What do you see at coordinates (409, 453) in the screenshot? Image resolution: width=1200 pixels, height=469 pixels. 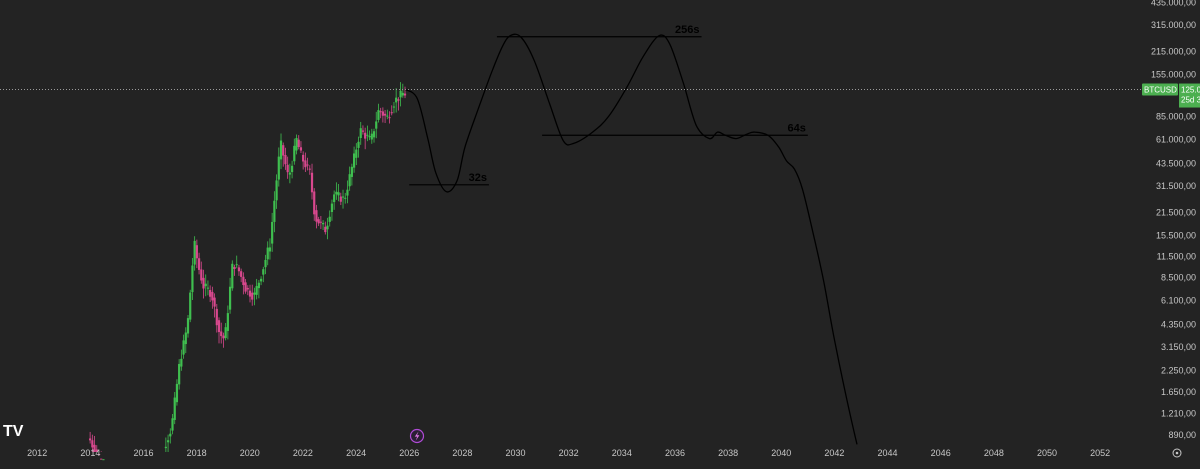 I see `x-tick-label: 2026` at bounding box center [409, 453].